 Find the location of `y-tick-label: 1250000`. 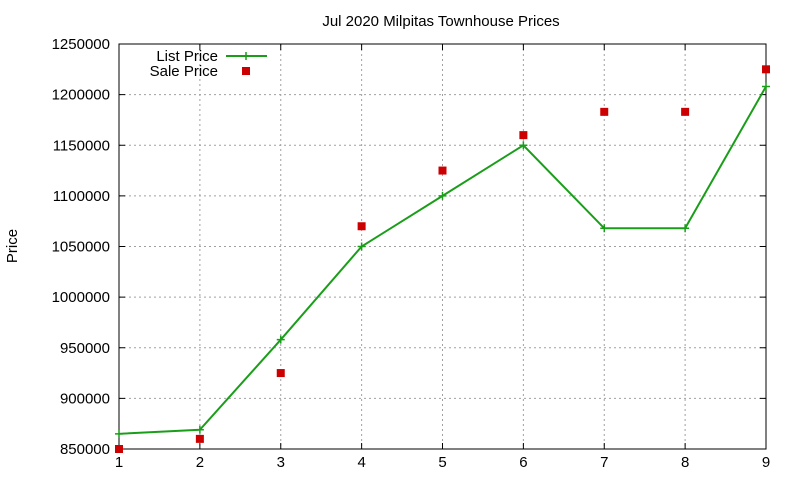

y-tick-label: 1250000 is located at coordinates (81, 44).